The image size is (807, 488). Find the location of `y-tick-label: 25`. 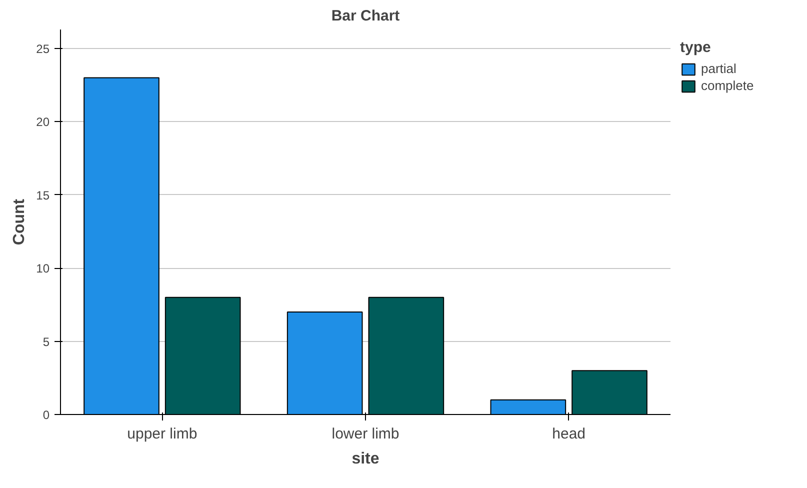

y-tick-label: 25 is located at coordinates (43, 49).